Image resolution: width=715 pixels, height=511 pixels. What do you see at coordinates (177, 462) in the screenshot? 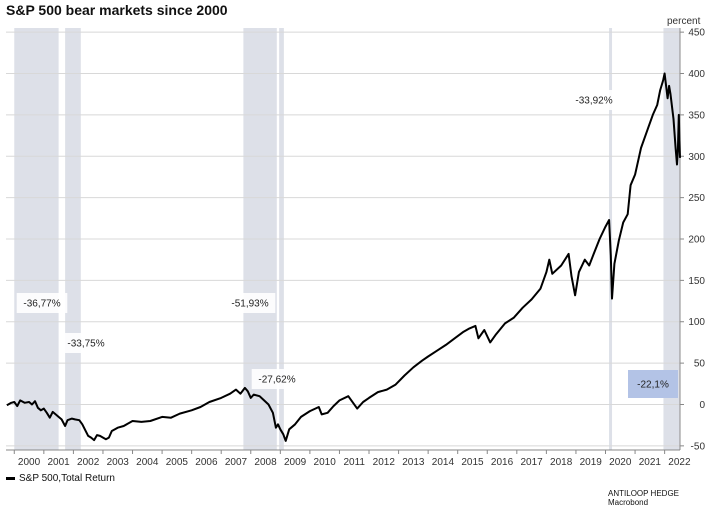
I see `x-tick-label: 2005` at bounding box center [177, 462].